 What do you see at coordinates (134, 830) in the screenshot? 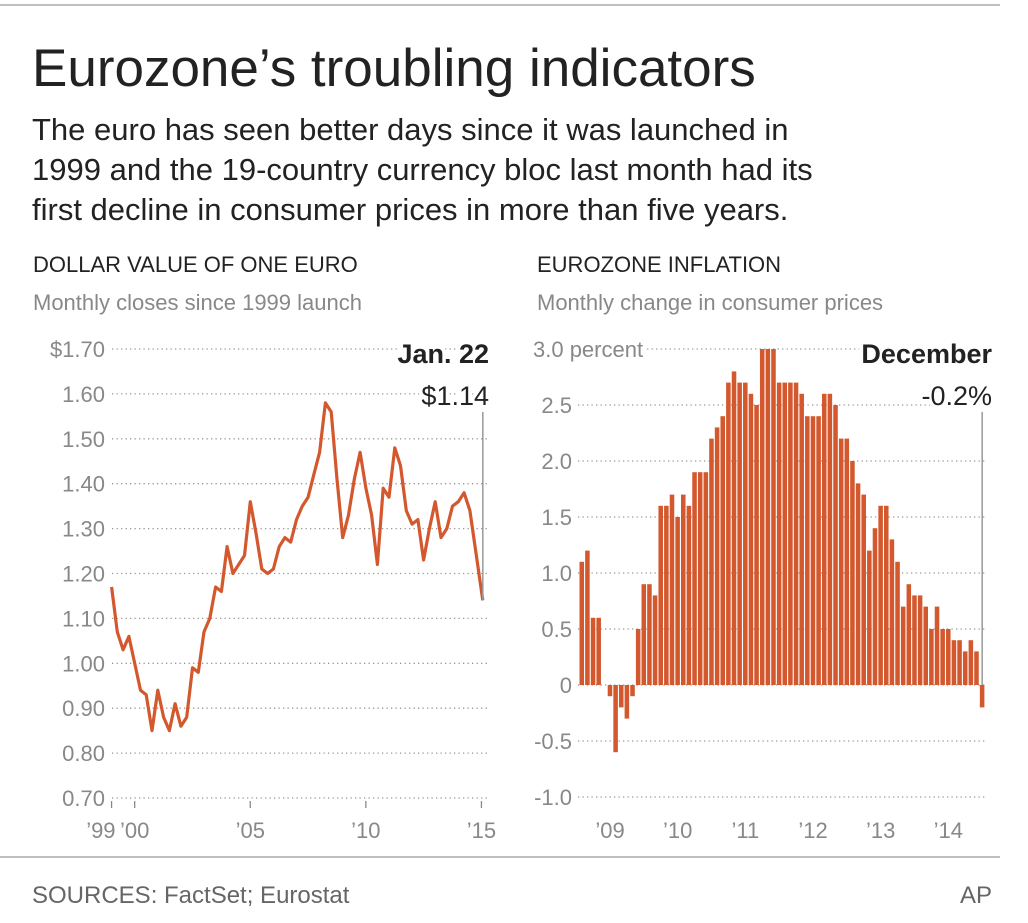
I see `x-tick-label: ’00` at bounding box center [134, 830].